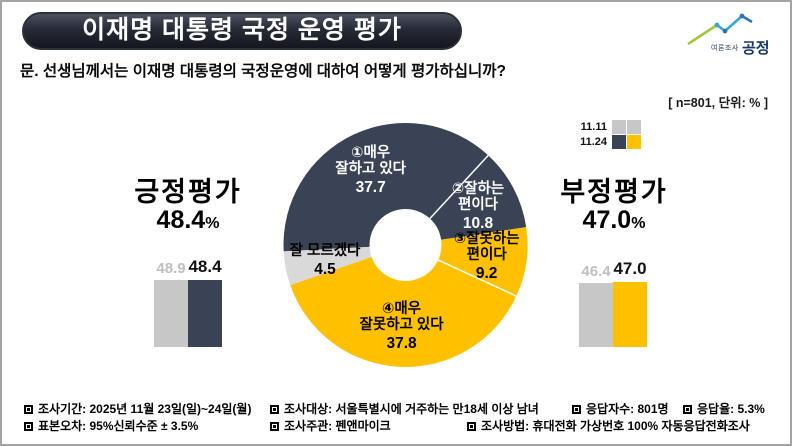 The width and height of the screenshot is (792, 446). Describe the element at coordinates (609, 127) in the screenshot. I see `legend-row: 11.11` at that location.